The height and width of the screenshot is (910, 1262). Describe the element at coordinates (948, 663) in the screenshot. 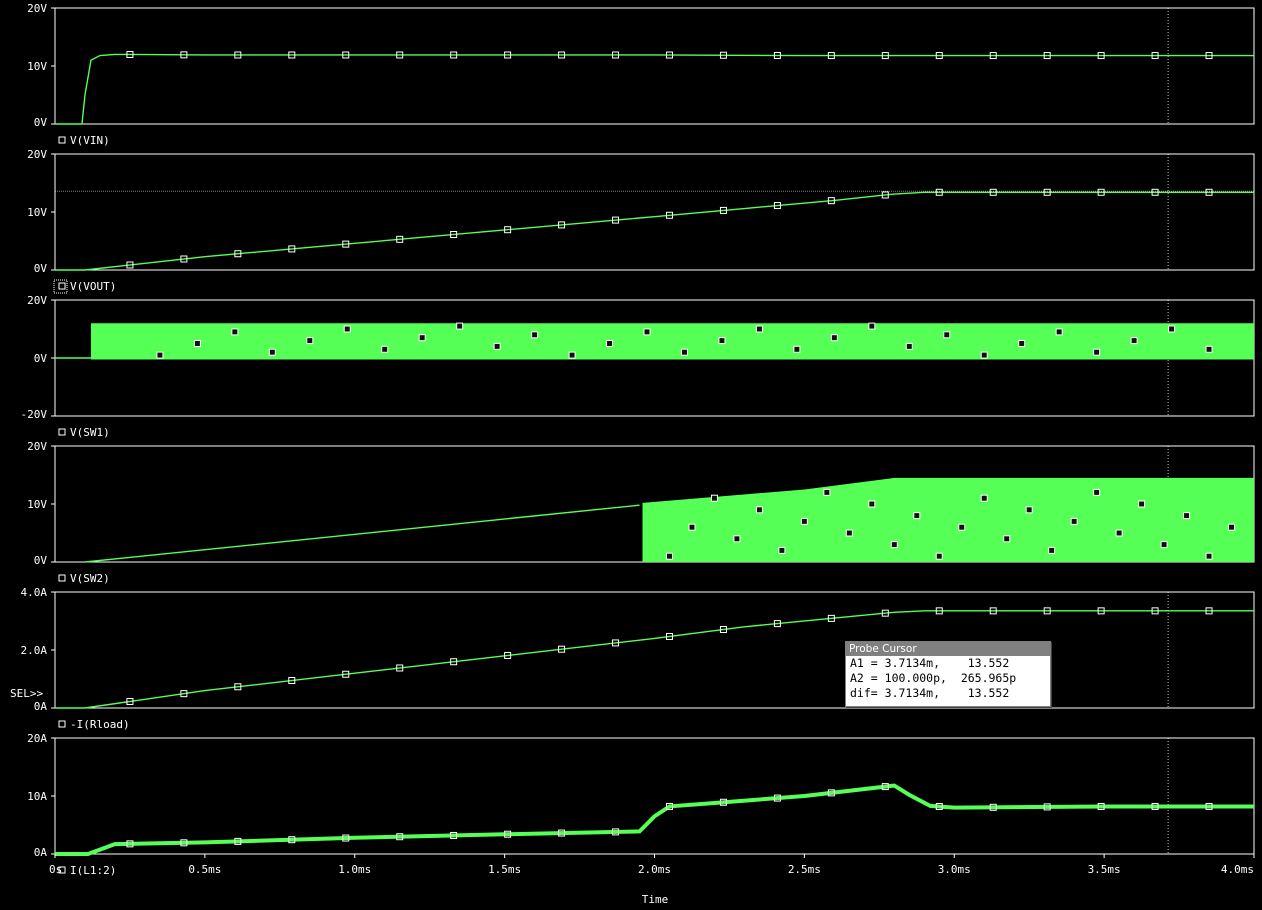

I see `probe-row-a1: A1 = 3.7134m, 13.552` at that location.